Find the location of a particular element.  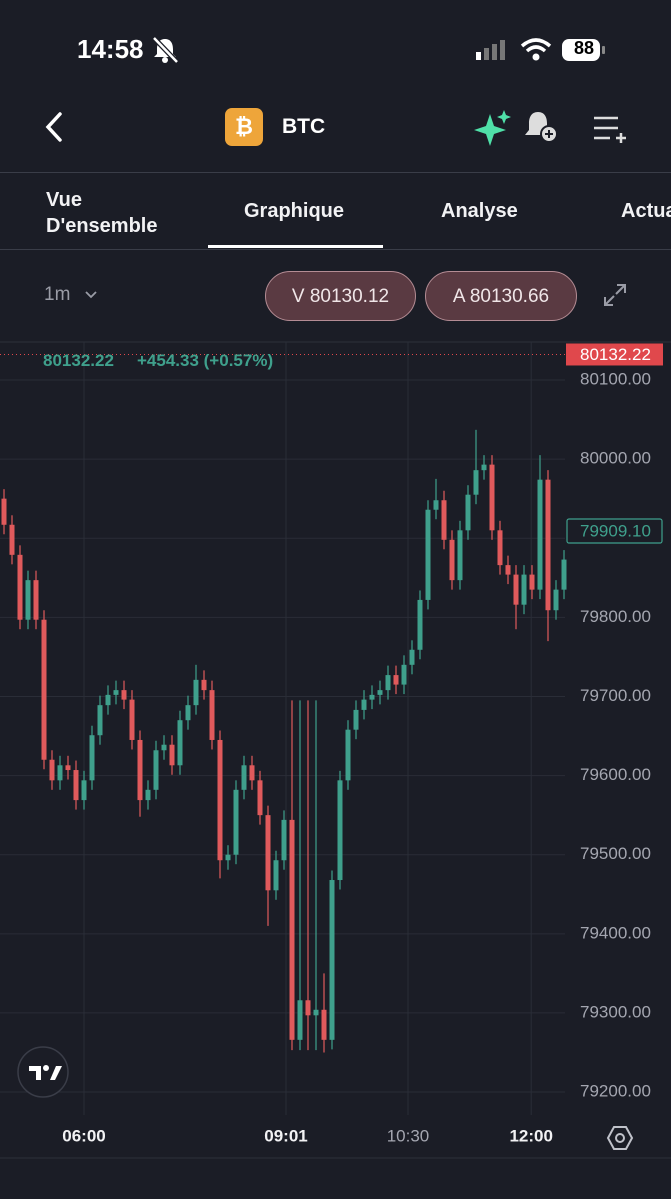

tab: Analyse is located at coordinates (479, 211).